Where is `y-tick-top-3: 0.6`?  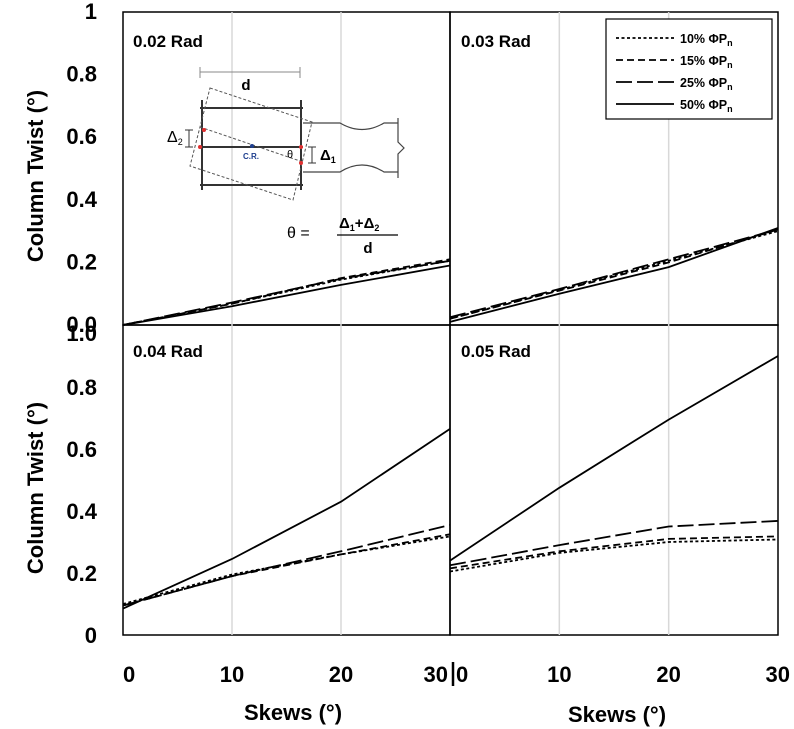 y-tick-top-3: 0.6 is located at coordinates (81, 136).